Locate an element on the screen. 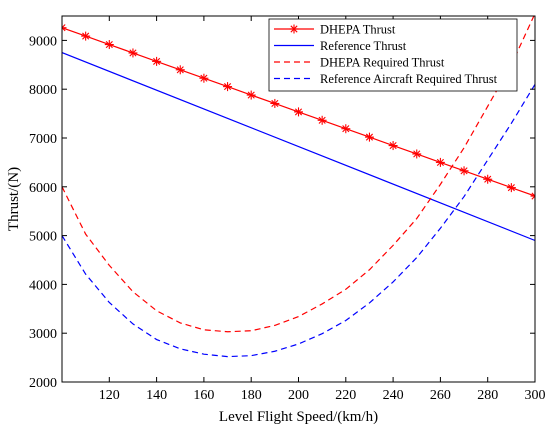  y-tick-label: 7000 is located at coordinates (43, 139).